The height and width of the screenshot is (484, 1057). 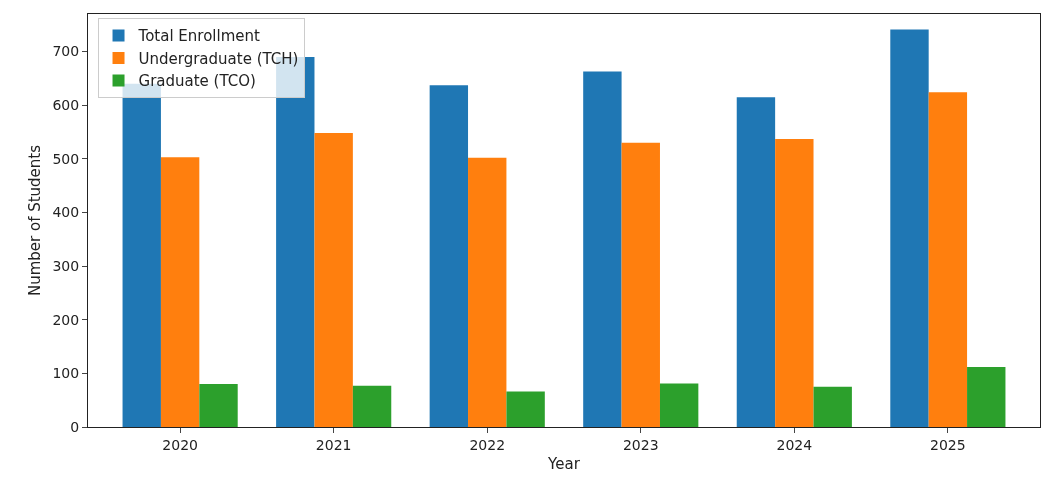 What do you see at coordinates (180, 444) in the screenshot?
I see `x-tick-label: 2020` at bounding box center [180, 444].